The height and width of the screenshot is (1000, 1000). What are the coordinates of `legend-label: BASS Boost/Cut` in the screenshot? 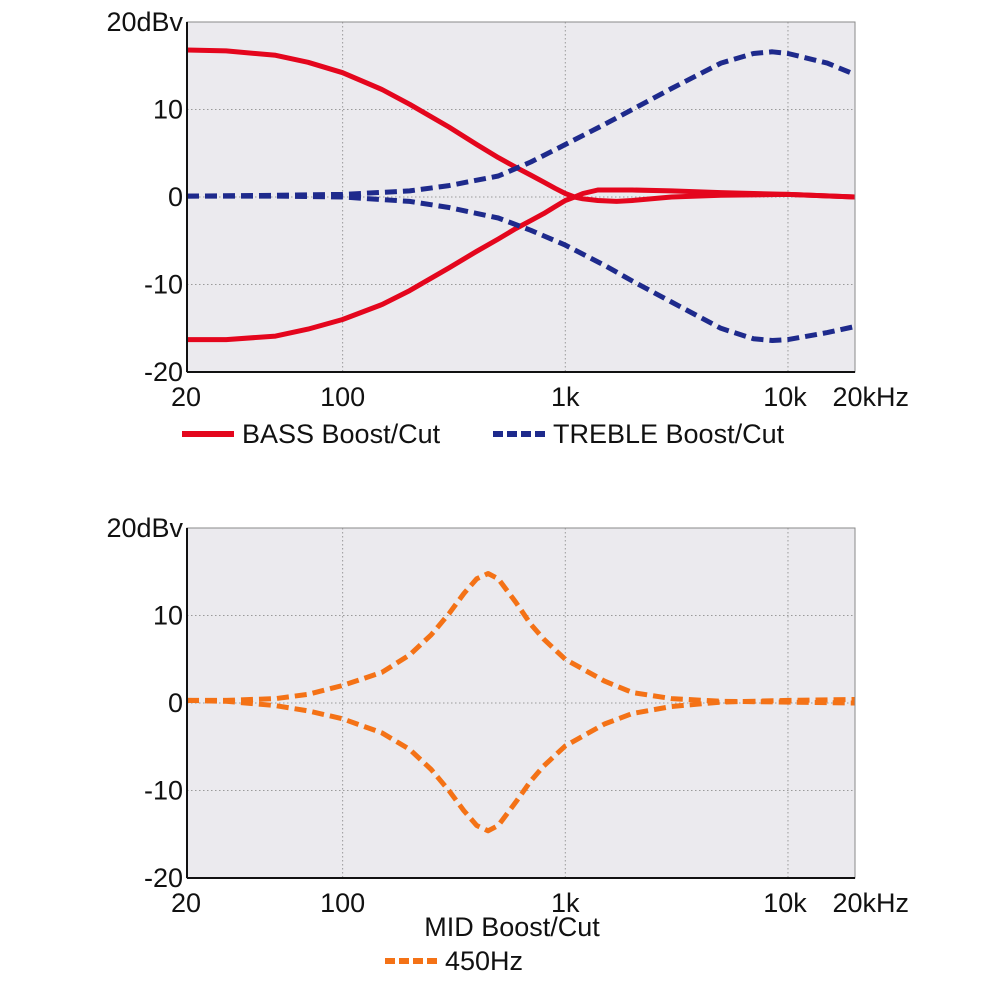 It's located at (341, 434).